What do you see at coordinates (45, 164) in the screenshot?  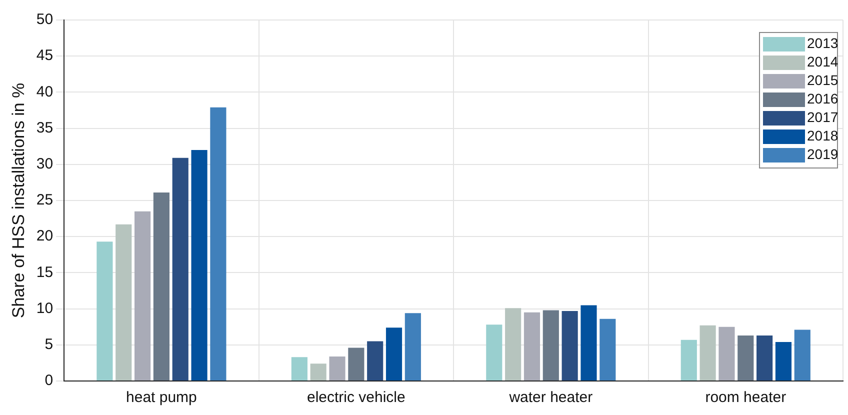 I see `y-tick-label: 30` at bounding box center [45, 164].